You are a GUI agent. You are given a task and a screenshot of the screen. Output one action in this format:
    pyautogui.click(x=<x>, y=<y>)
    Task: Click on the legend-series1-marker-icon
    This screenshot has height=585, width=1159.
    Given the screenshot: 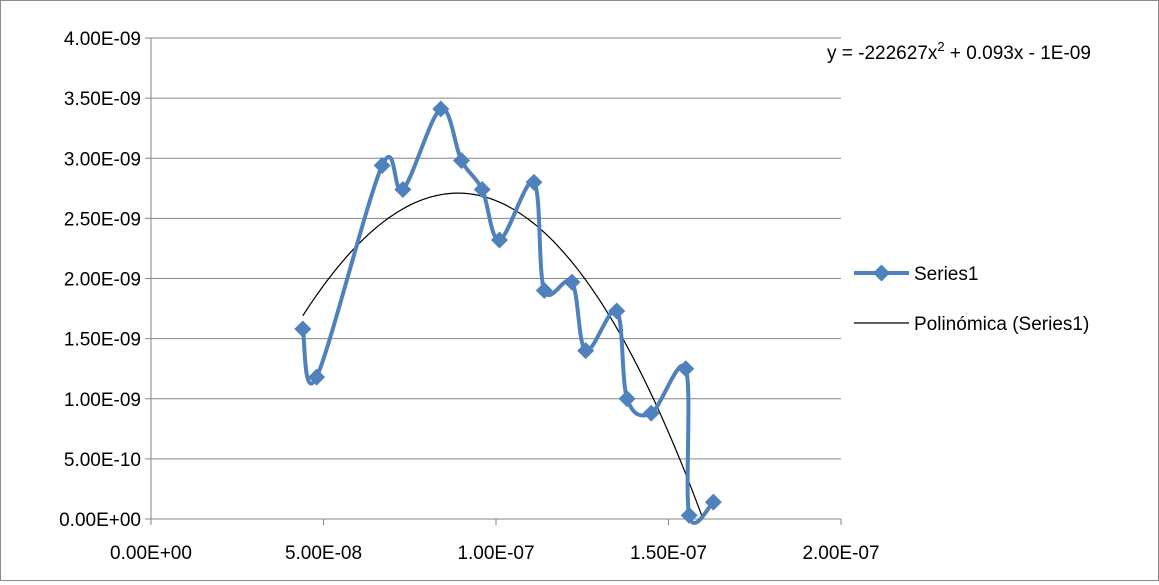 What is the action you would take?
    pyautogui.click(x=881, y=273)
    